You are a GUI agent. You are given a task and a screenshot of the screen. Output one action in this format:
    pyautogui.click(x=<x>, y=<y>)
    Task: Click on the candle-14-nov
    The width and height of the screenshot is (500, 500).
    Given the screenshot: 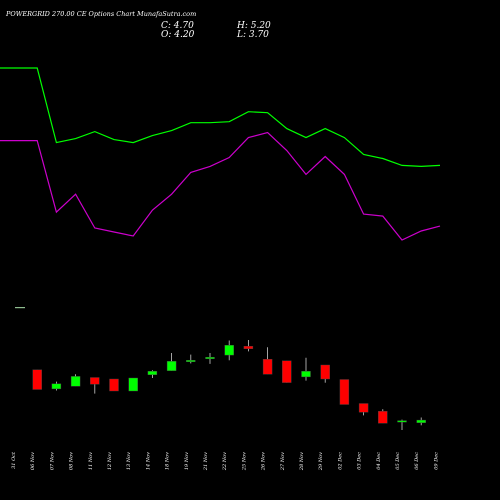 What is the action you would take?
    pyautogui.click(x=152, y=374)
    